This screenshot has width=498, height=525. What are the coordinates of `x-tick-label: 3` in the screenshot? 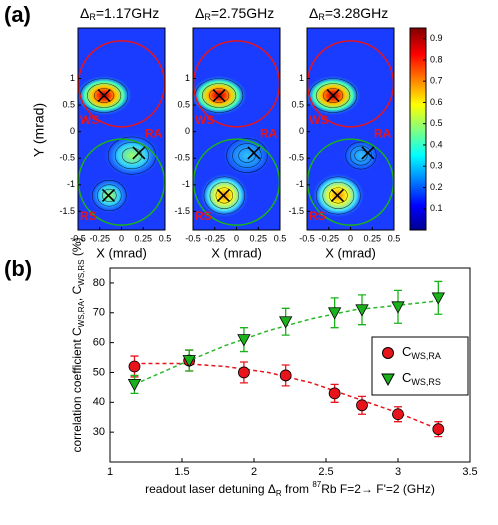 It's located at (398, 472).